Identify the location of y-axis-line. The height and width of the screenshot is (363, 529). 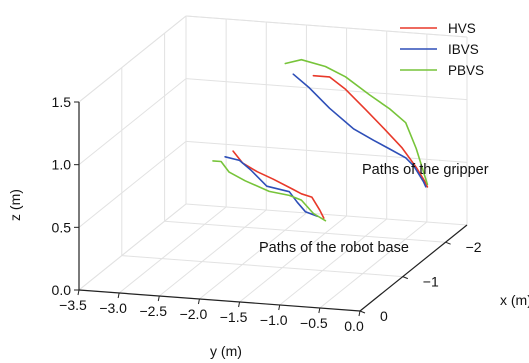
(219, 300).